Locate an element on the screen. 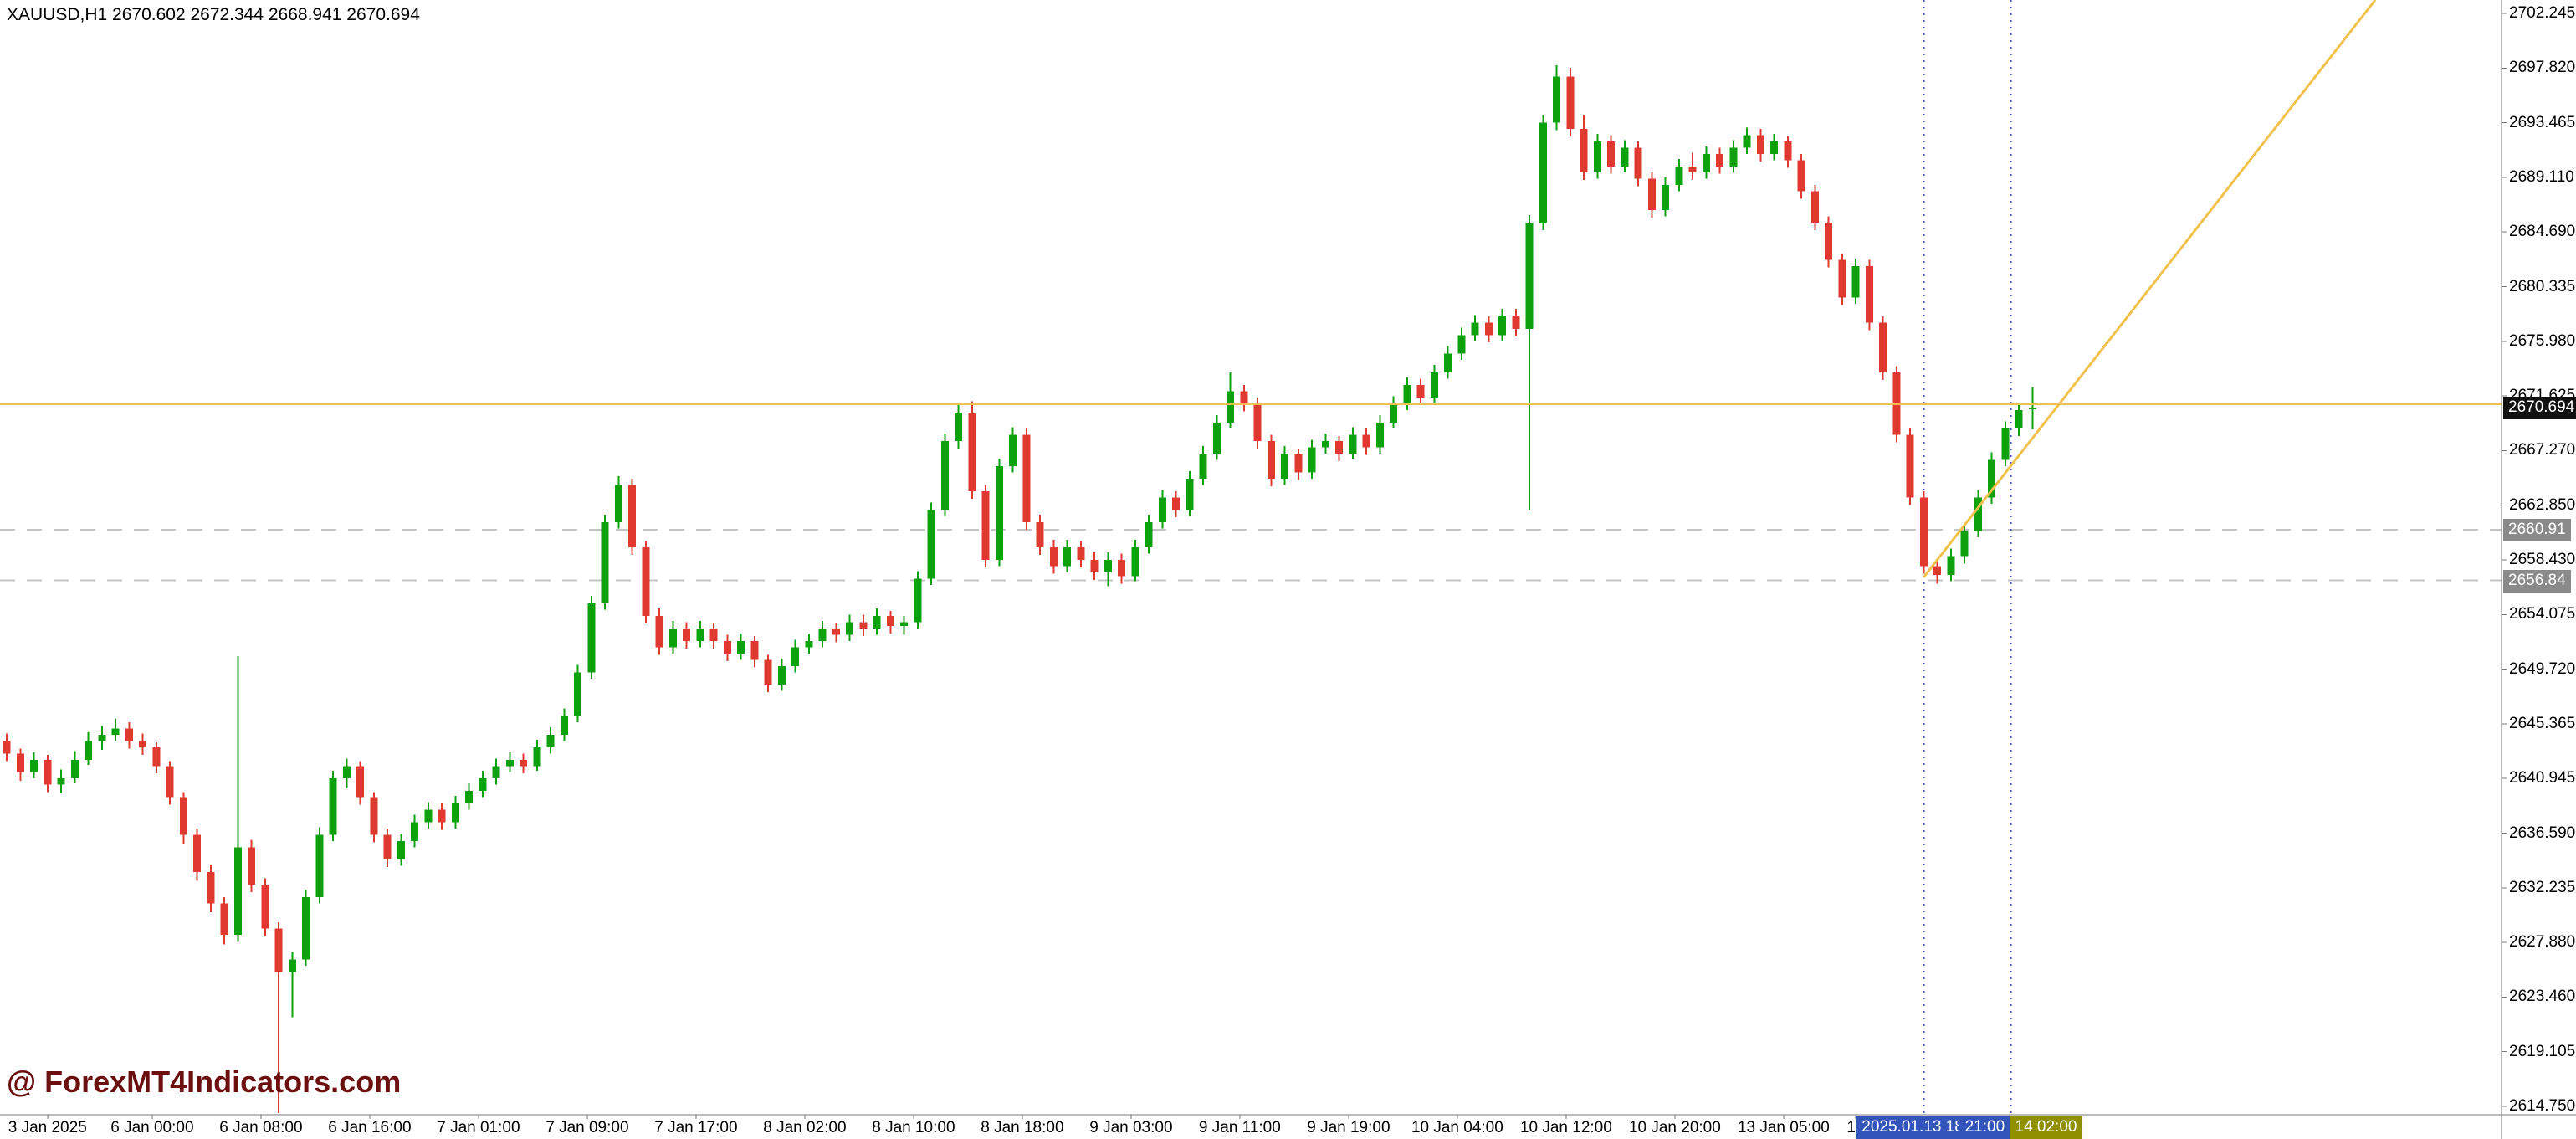 This screenshot has width=2576, height=1139. level-price-badge: 2656.84 is located at coordinates (2537, 581).